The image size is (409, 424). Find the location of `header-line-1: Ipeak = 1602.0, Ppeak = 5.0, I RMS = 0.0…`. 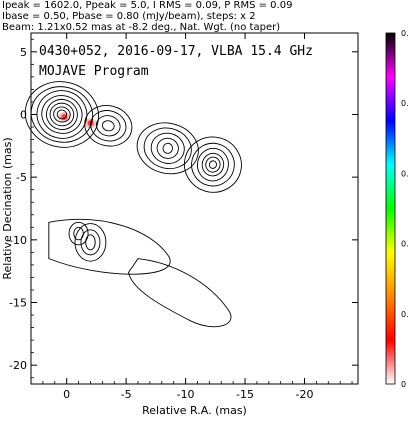

header-line-1: Ipeak = 1602.0, Ppeak = 5.0, I RMS = 0.0… is located at coordinates (147, 5).